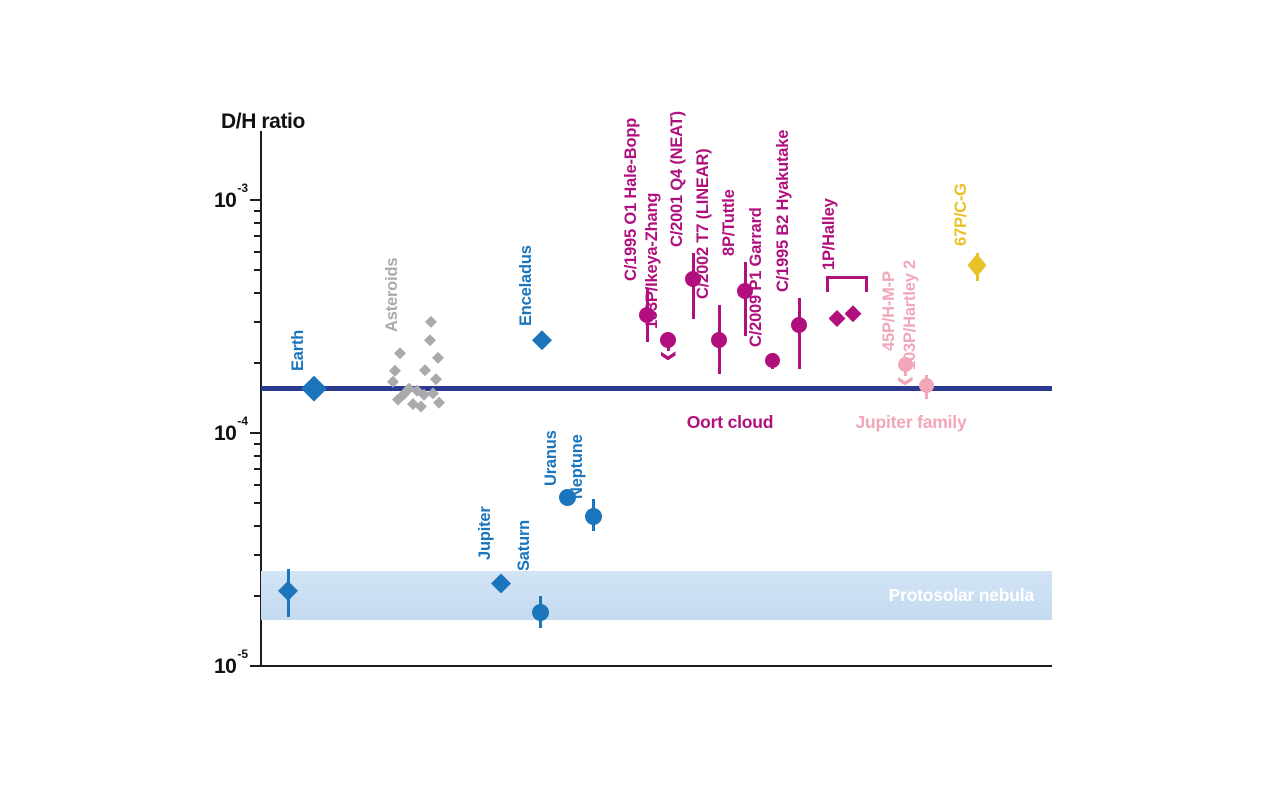 Image resolution: width=1280 pixels, height=800 pixels. I want to click on label-enceladus: Enceladus, so click(526, 285).